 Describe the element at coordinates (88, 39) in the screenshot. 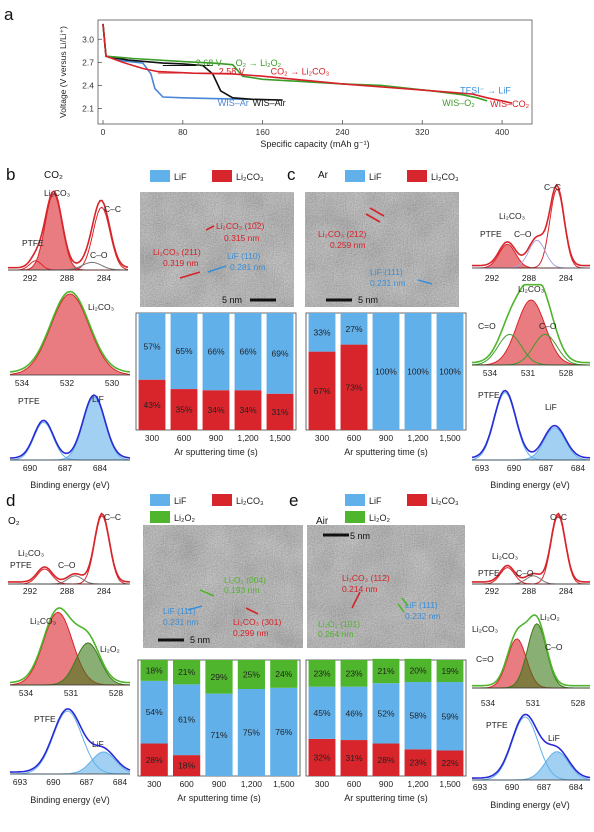

I see `y-tick-label: 3.0` at that location.